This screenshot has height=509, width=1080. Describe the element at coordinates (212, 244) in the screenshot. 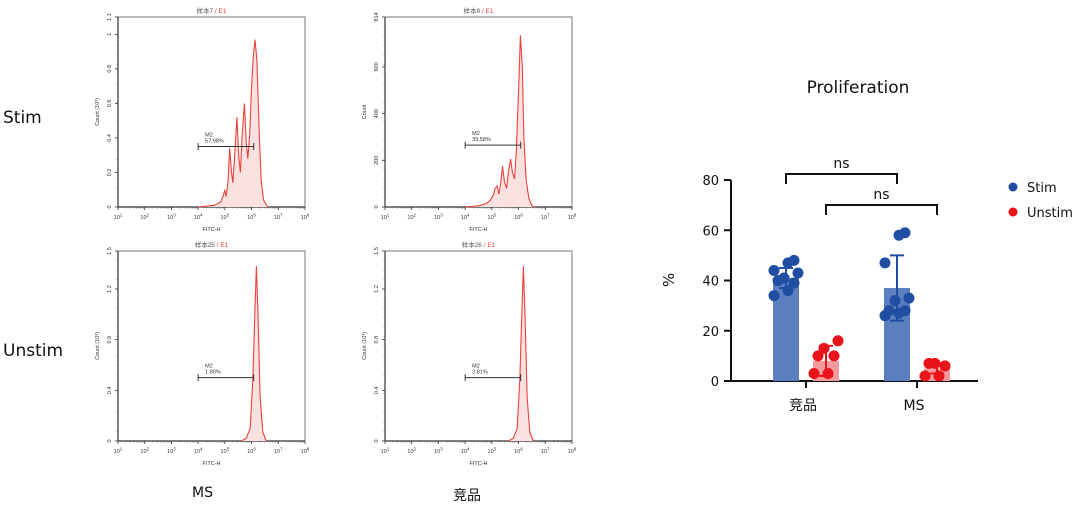

I see `histogram-title: 样本25 / E1` at that location.